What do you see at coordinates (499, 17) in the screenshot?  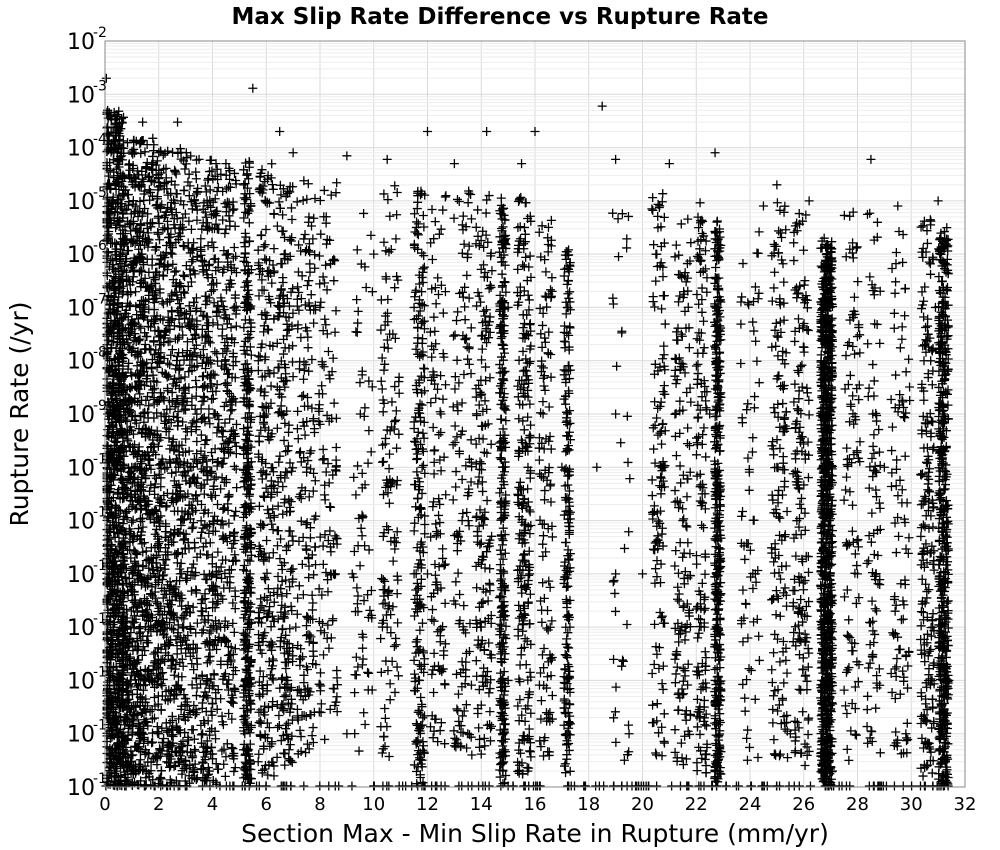 I see `chart-title: Max Slip Rate Difference vs Rupture Rate` at bounding box center [499, 17].